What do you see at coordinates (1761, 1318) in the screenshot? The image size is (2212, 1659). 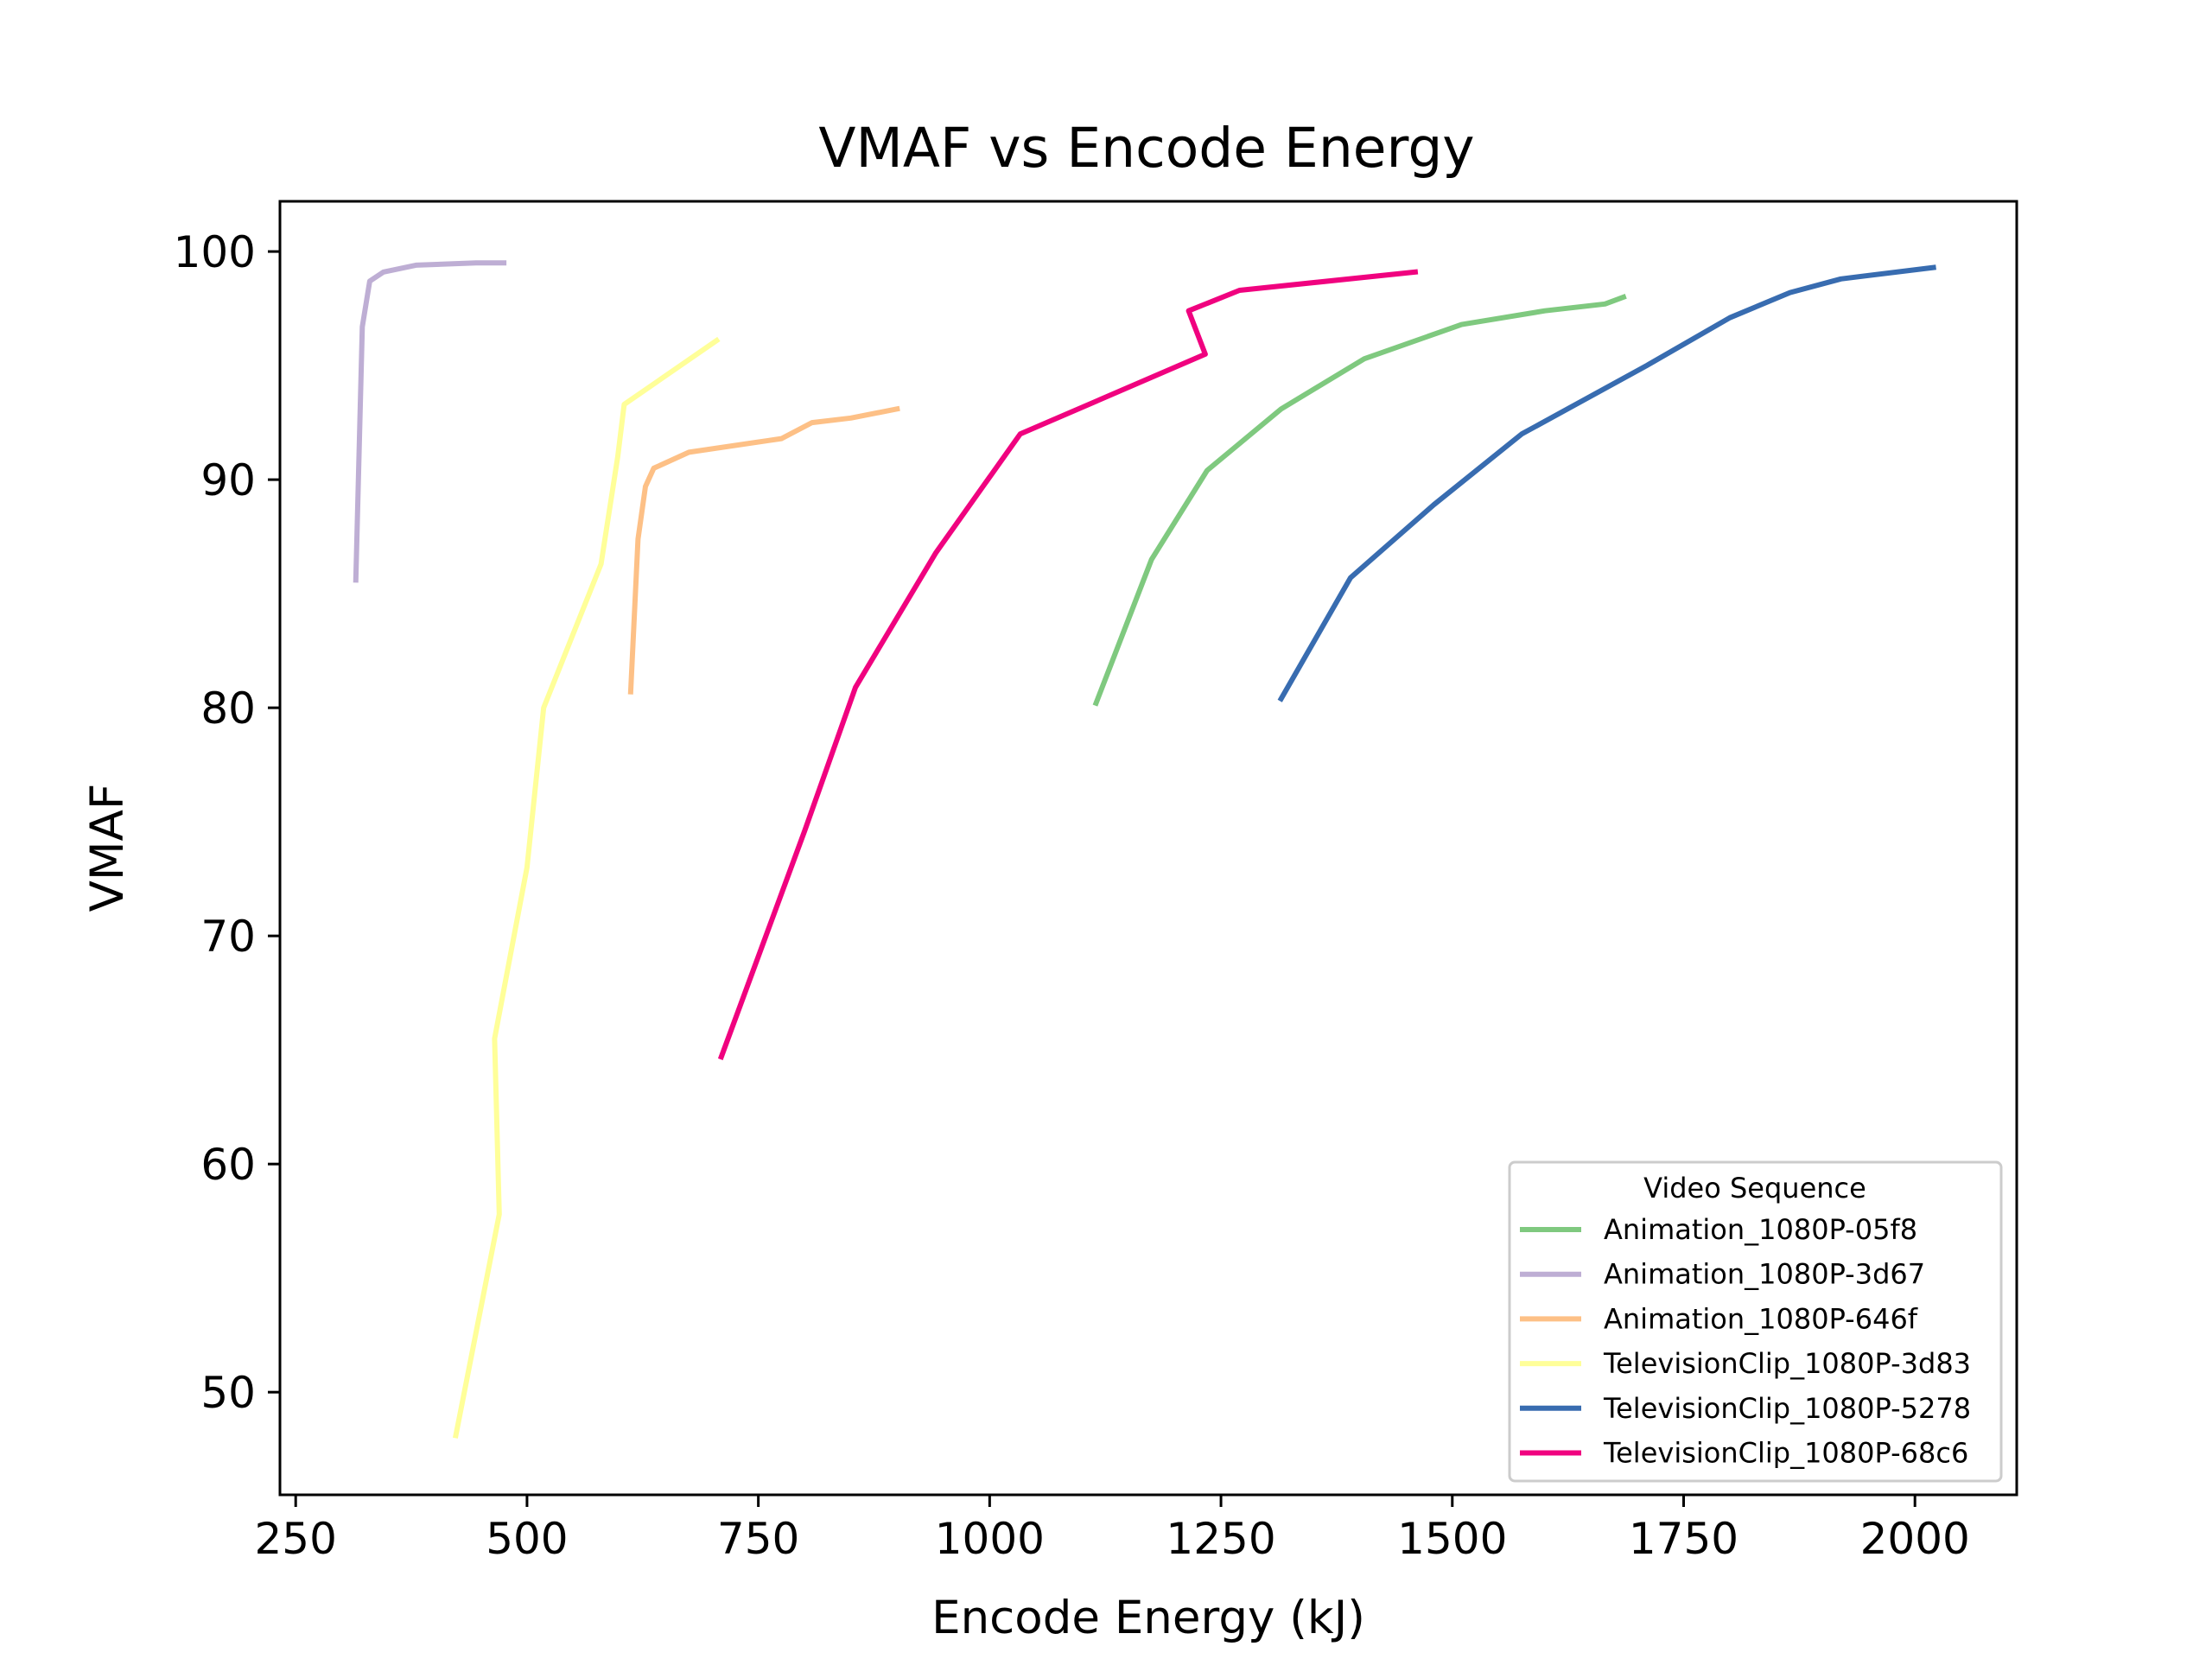 I see `legend-label: Animation_1080P-646f` at bounding box center [1761, 1318].